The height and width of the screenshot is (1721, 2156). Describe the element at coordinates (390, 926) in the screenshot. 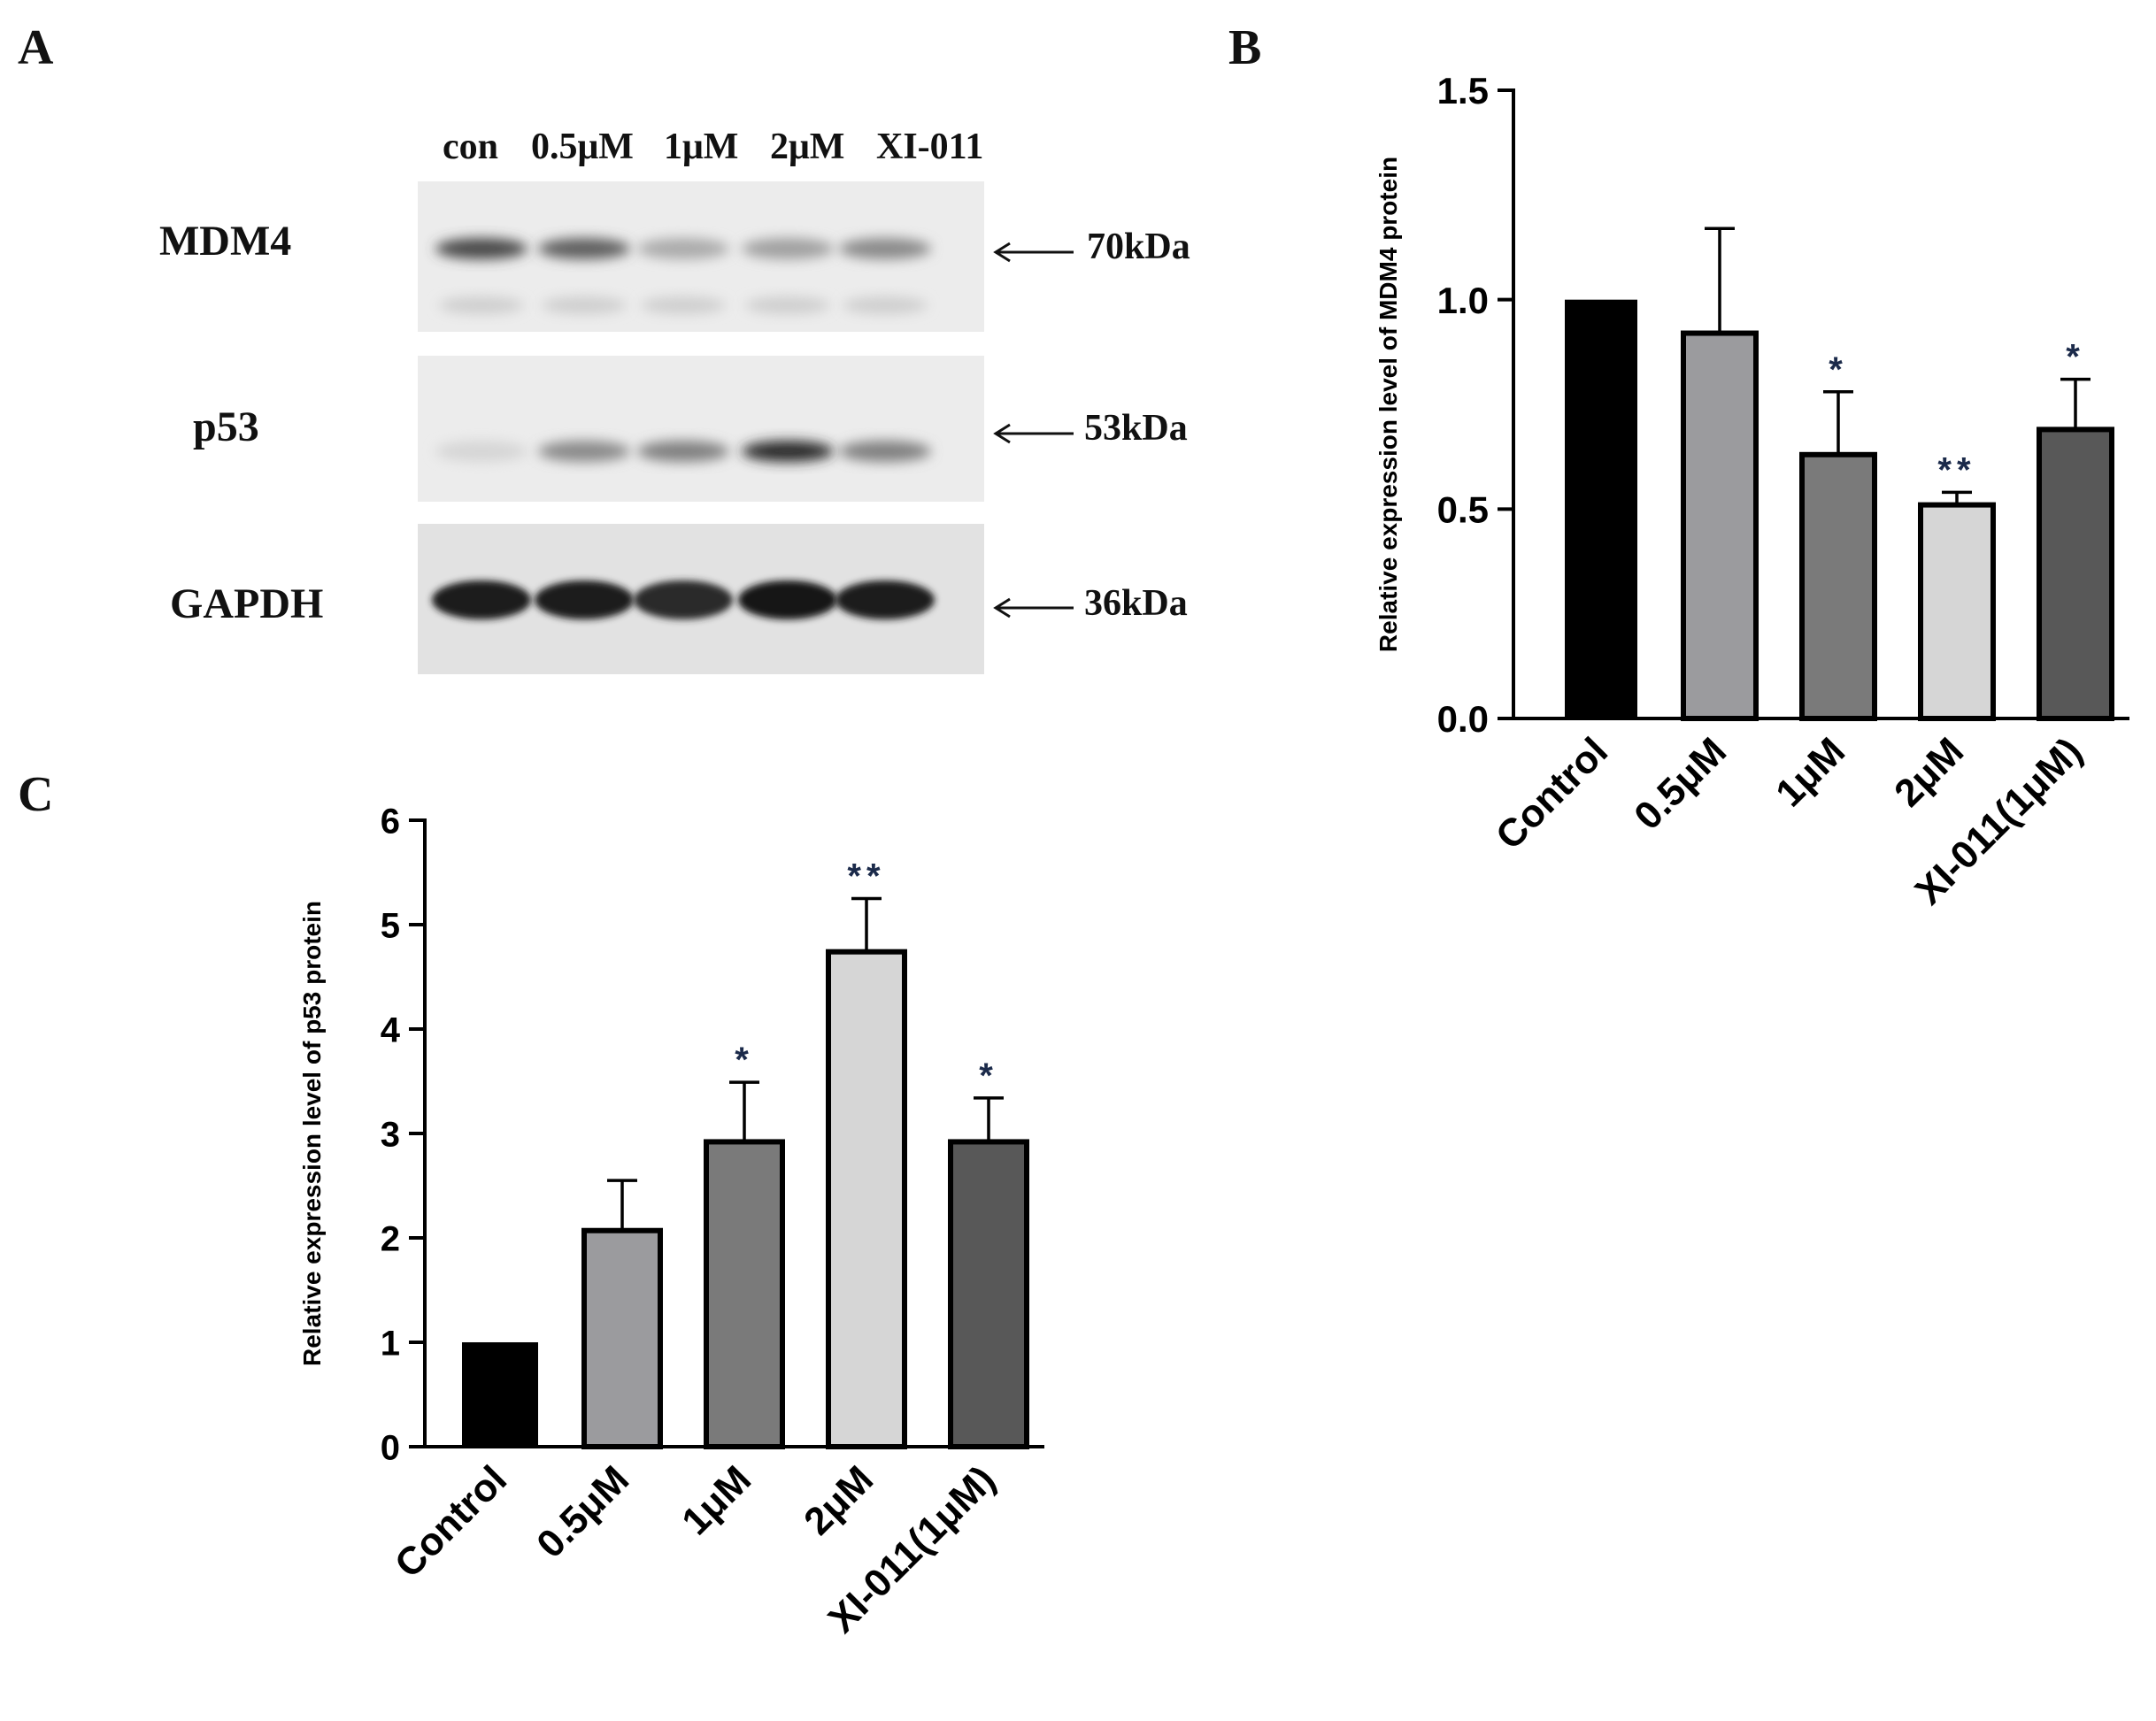

I see `y-tick-label: 5` at that location.